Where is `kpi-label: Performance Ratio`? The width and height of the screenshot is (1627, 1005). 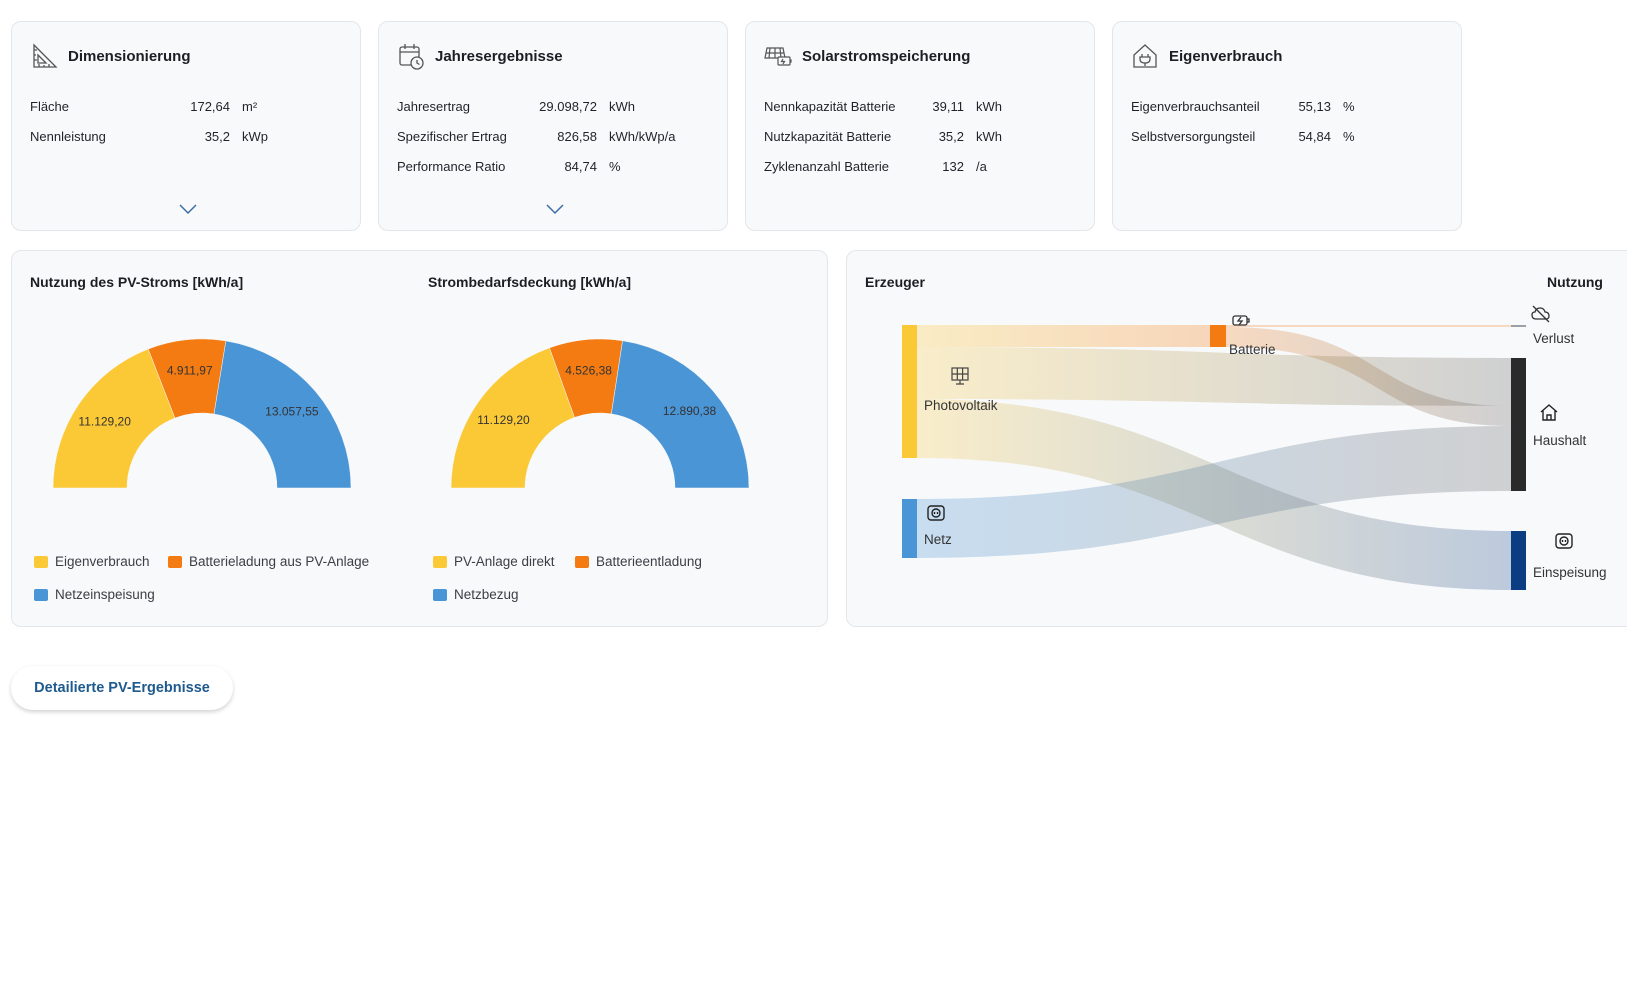
kpi-label: Performance Ratio is located at coordinates (451, 166).